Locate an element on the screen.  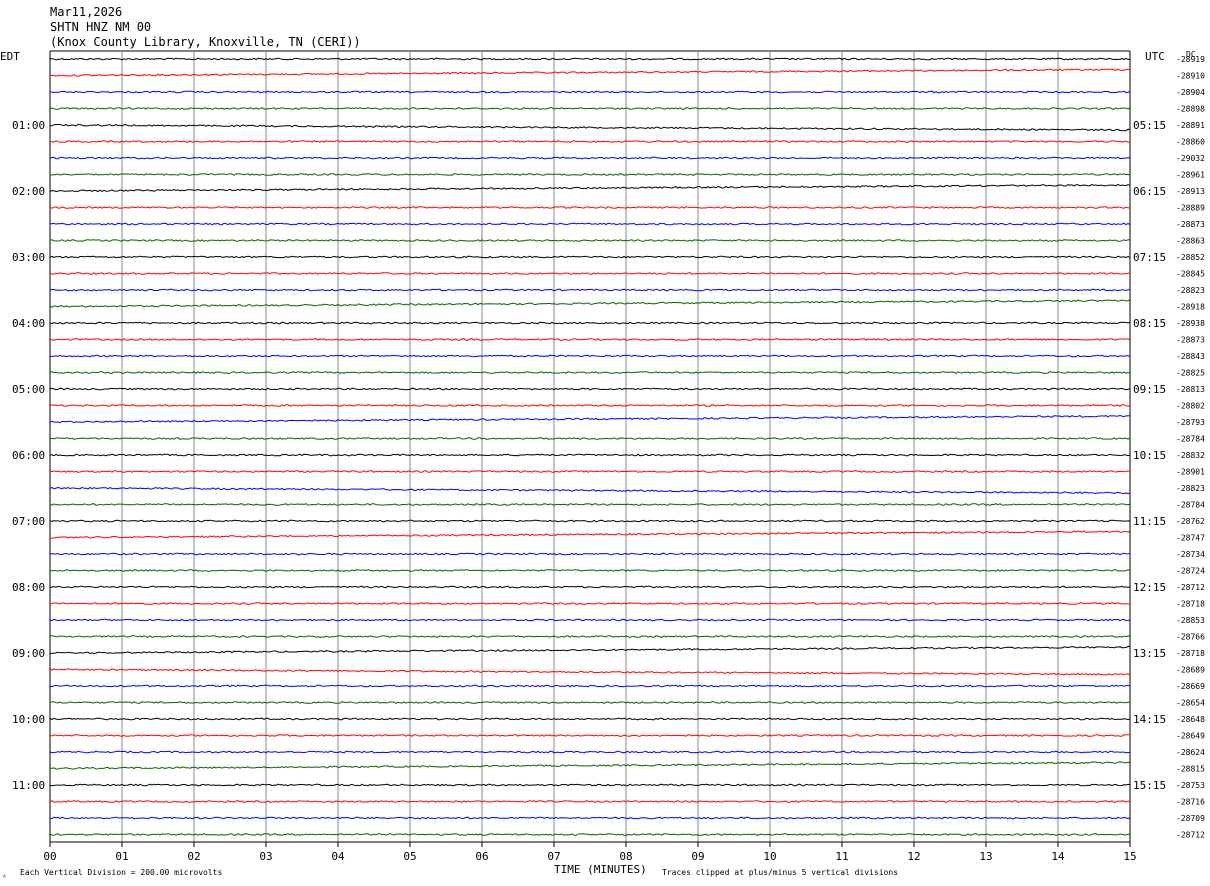
left-hour-label: 09:00 is located at coordinates (28, 653).